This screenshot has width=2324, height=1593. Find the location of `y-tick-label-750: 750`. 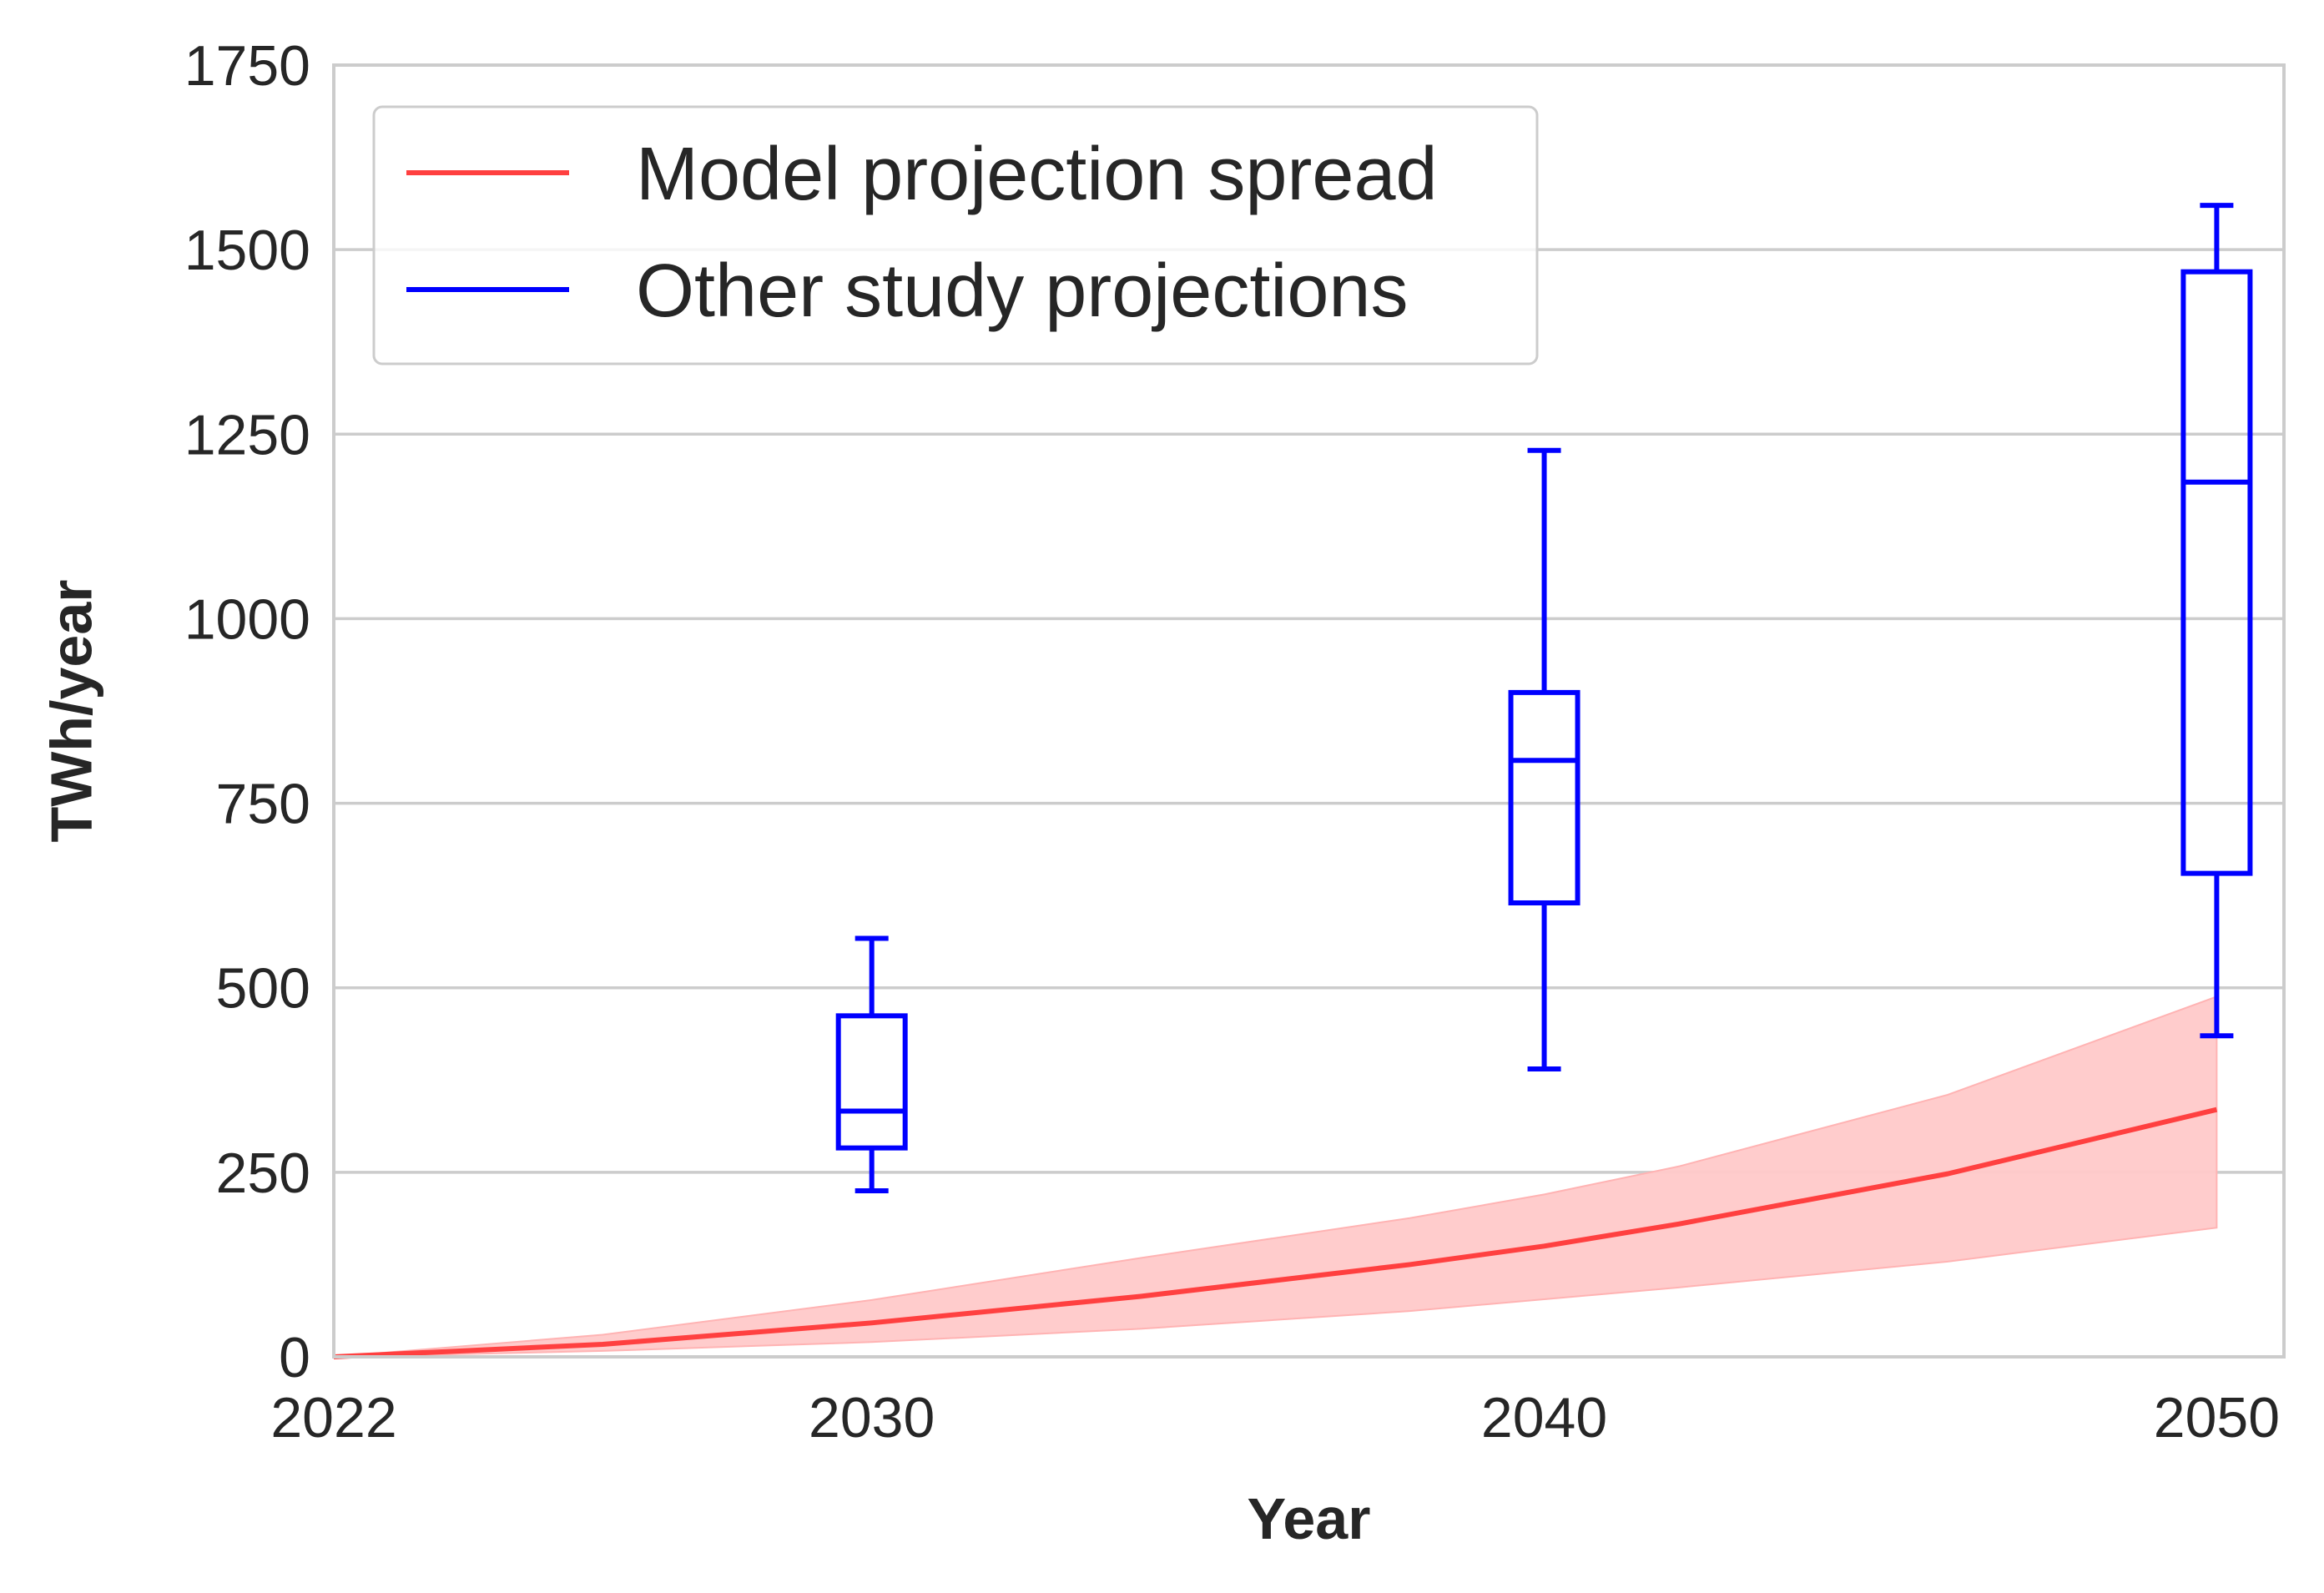

y-tick-label-750: 750 is located at coordinates (263, 804).